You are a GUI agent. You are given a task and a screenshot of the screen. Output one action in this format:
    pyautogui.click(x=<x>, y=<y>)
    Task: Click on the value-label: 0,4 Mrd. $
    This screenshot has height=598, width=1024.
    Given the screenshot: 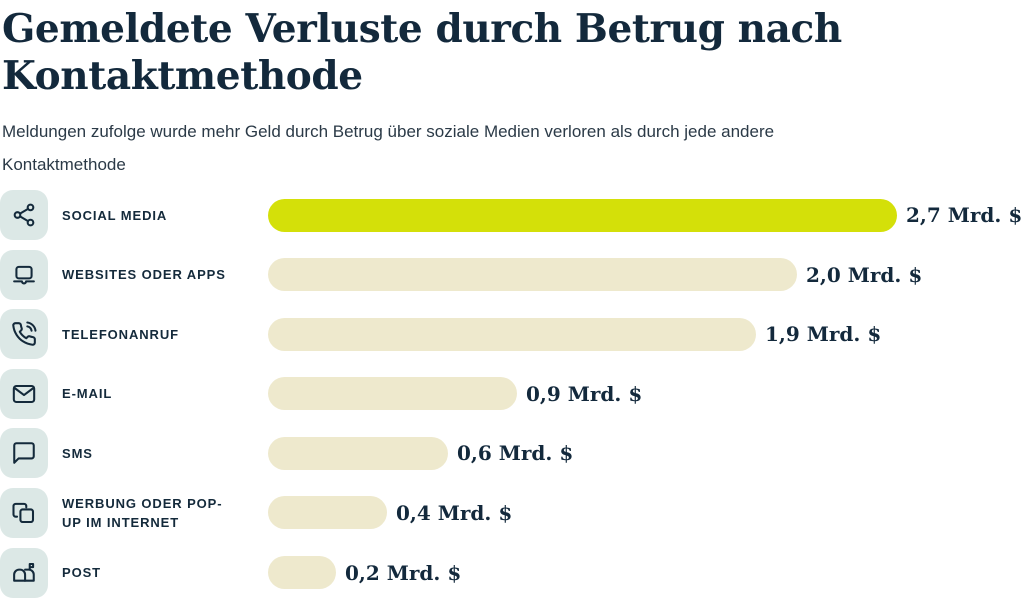 What is the action you would take?
    pyautogui.click(x=454, y=512)
    